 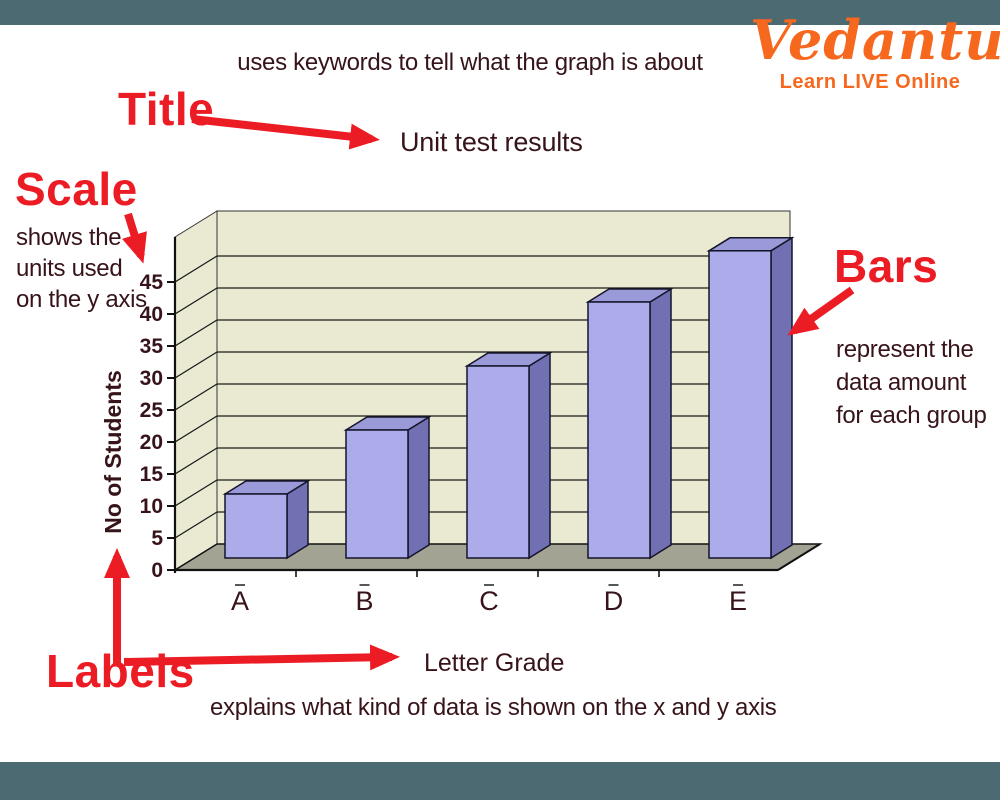 I want to click on graph-title: Unit test results, so click(x=491, y=142).